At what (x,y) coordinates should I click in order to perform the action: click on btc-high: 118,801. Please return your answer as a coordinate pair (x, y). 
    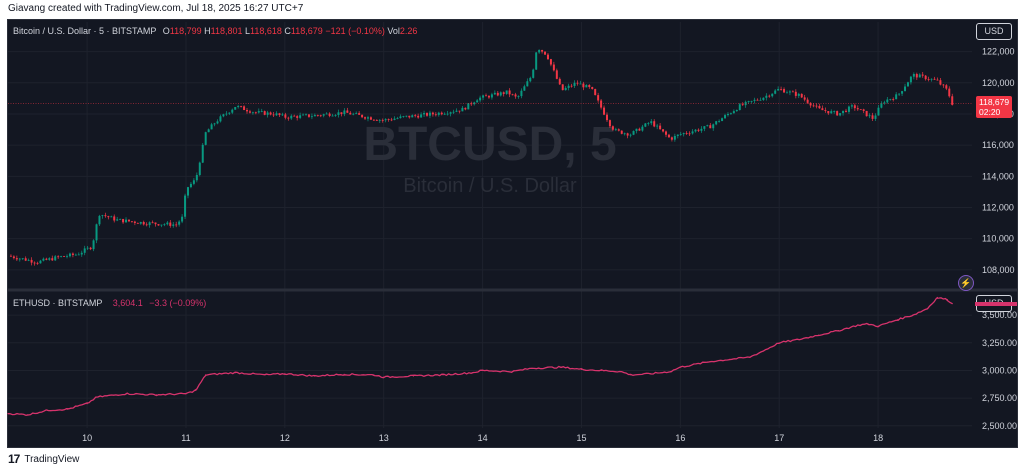
    Looking at the image, I should click on (226, 31).